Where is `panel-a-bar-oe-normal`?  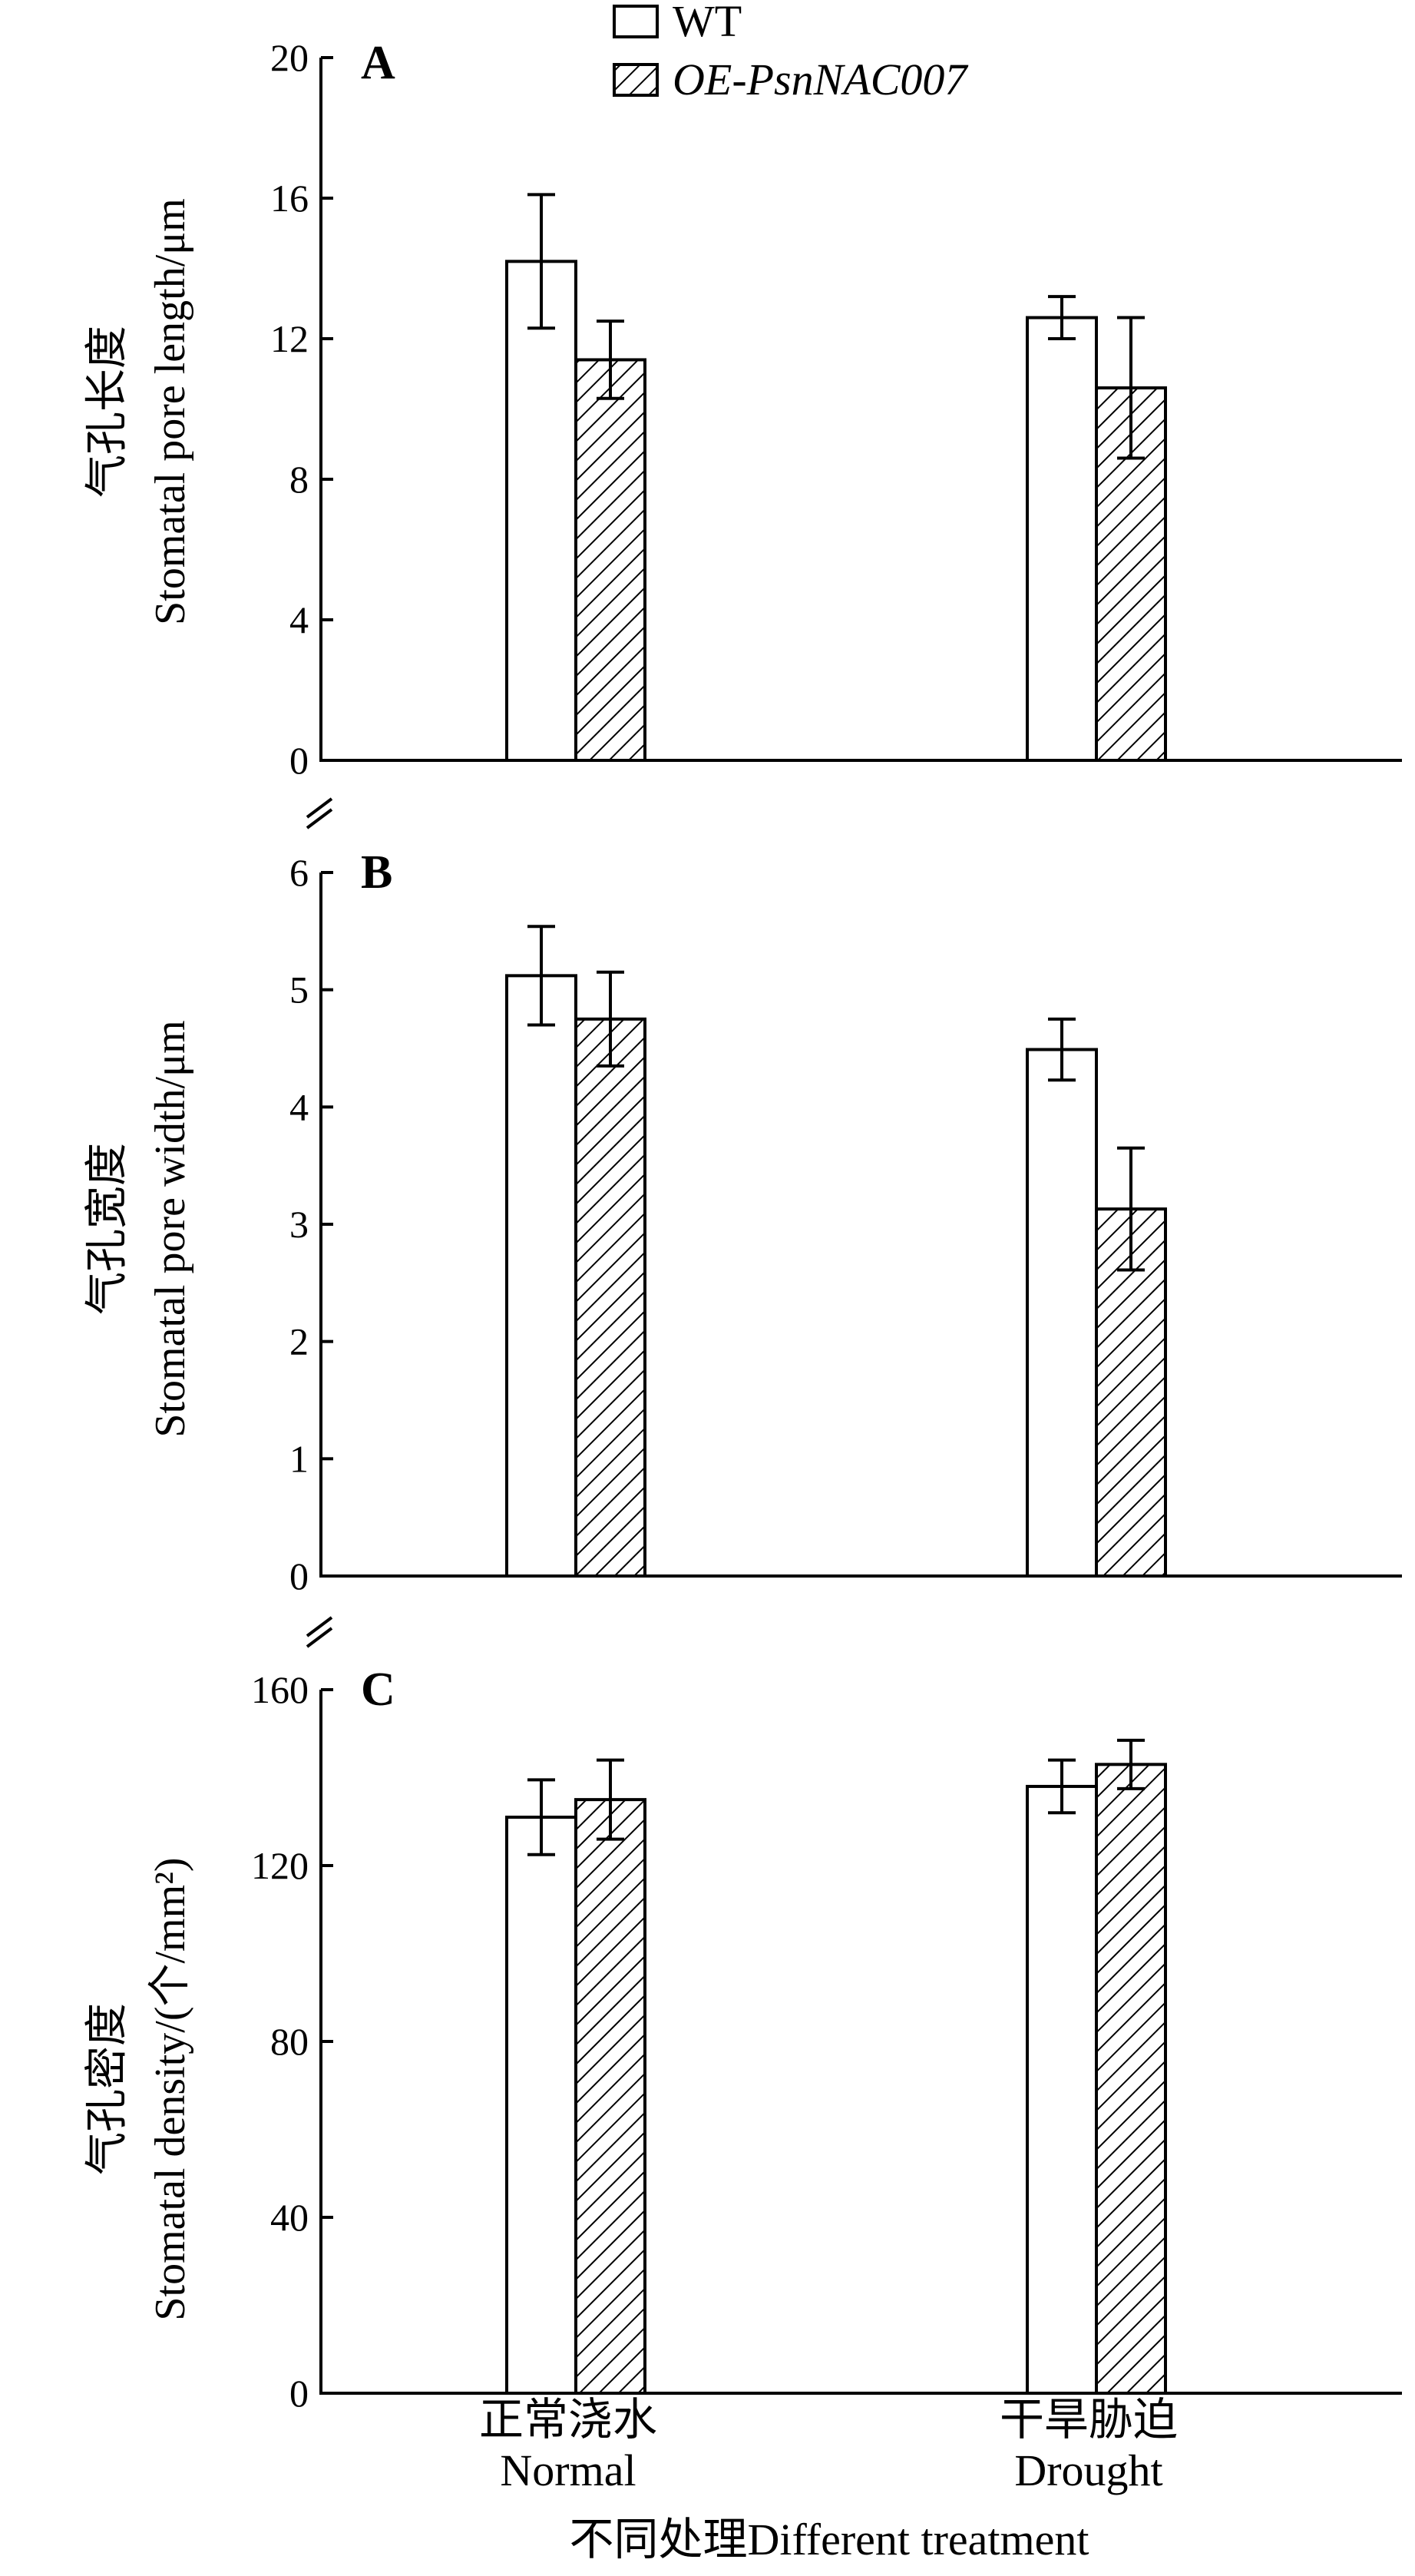 panel-a-bar-oe-normal is located at coordinates (610, 560).